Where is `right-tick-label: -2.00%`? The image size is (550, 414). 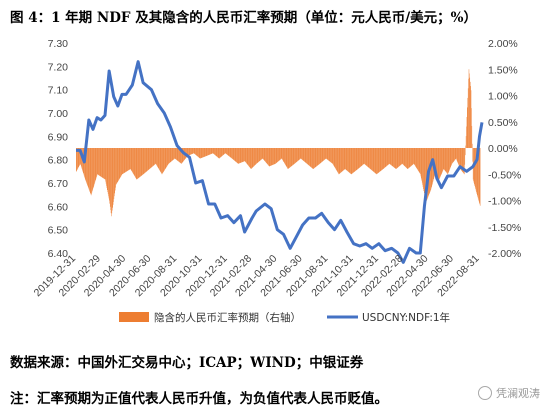
right-tick-label: -2.00% is located at coordinates (504, 254).